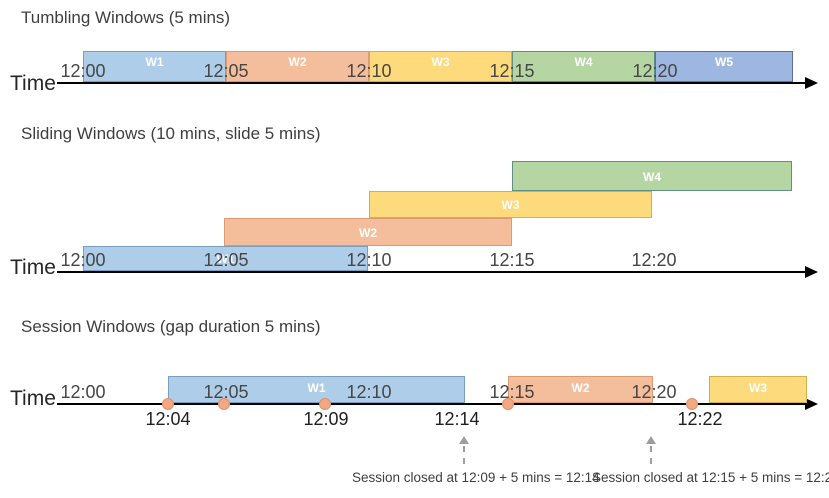 This screenshot has height=498, width=829. I want to click on tumbling-window-w2: W2, so click(297, 66).